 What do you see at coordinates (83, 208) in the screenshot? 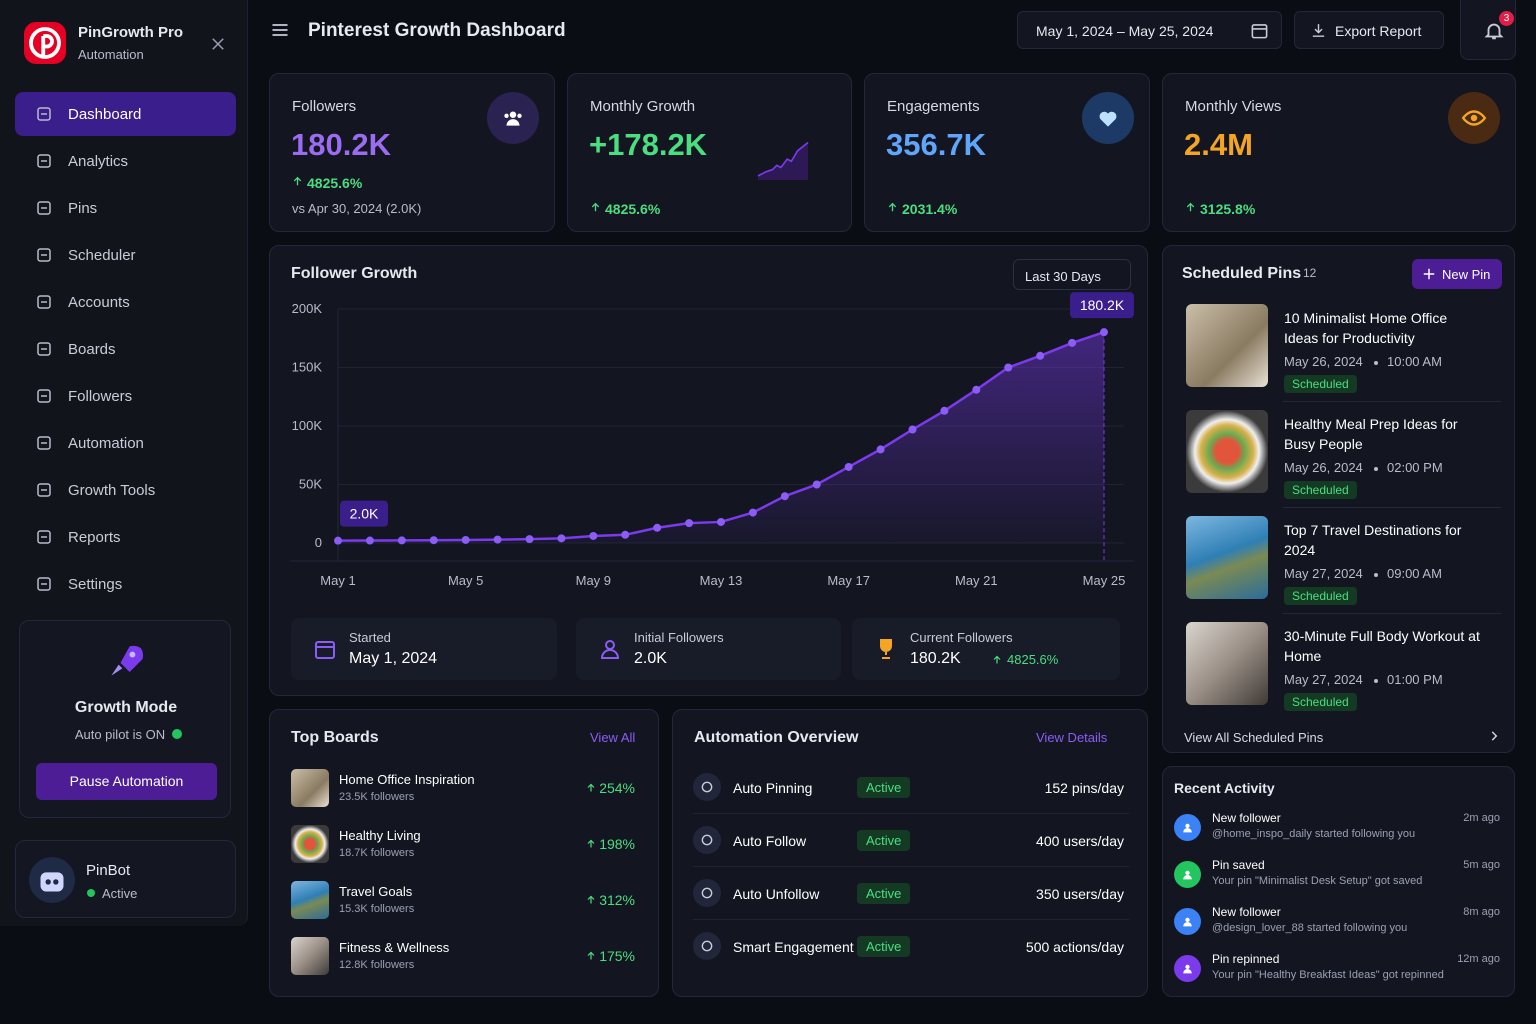
I see `nav-label: Pins` at bounding box center [83, 208].